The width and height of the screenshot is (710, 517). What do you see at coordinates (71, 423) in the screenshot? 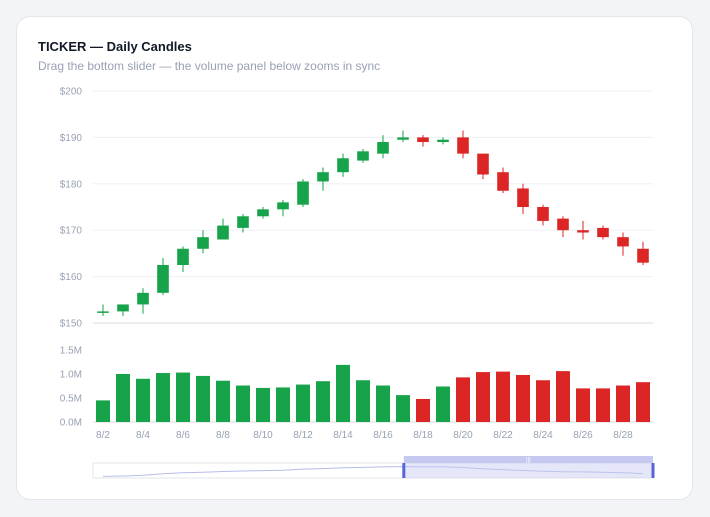
I see `volume-tick-label: 0.0M` at bounding box center [71, 423].